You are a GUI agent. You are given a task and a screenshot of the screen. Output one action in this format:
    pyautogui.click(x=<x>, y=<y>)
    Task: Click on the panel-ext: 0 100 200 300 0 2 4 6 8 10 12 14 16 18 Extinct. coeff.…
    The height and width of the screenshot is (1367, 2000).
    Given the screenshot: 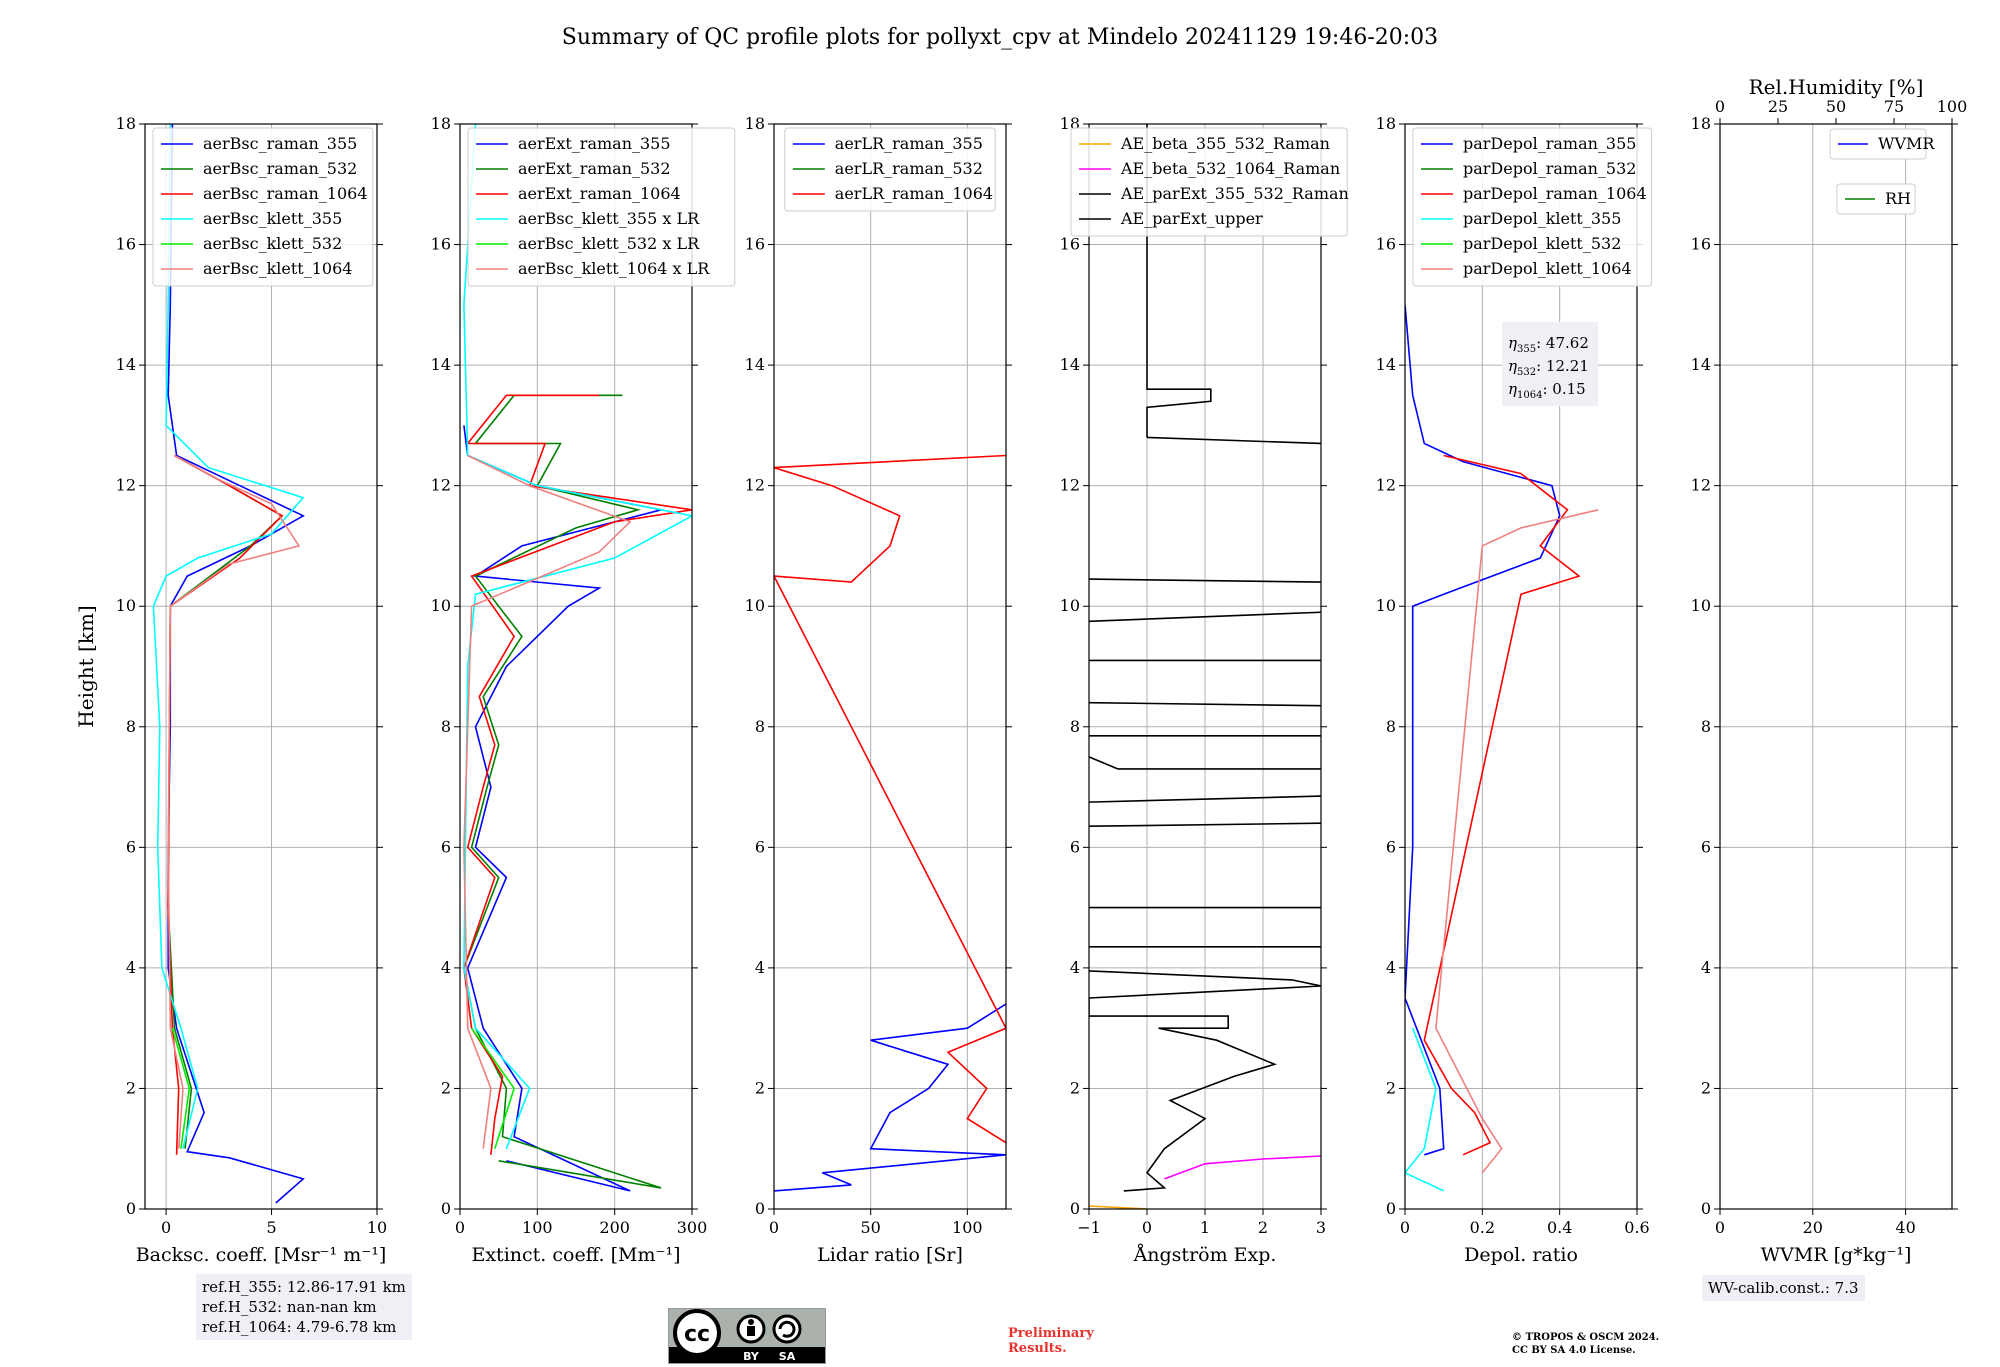 What is the action you would take?
    pyautogui.click(x=583, y=690)
    